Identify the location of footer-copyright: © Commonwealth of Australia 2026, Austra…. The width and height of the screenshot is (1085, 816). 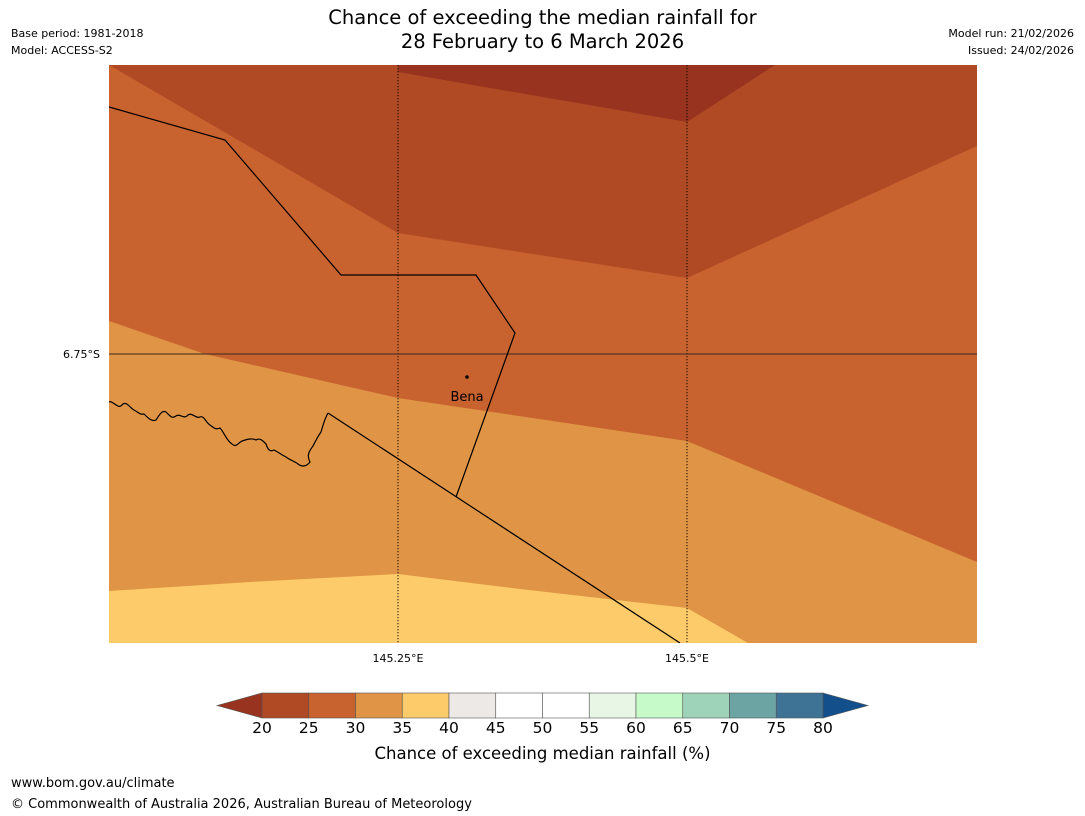
(241, 804).